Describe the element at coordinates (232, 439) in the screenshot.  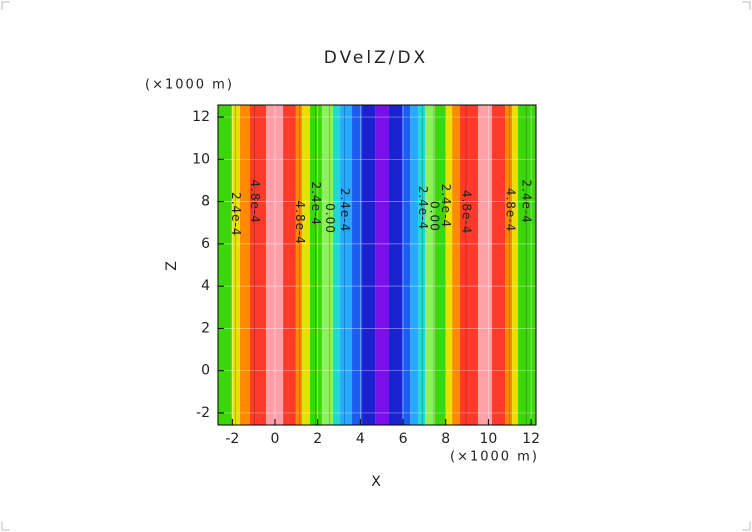
I see `x-tick-label: -2` at that location.